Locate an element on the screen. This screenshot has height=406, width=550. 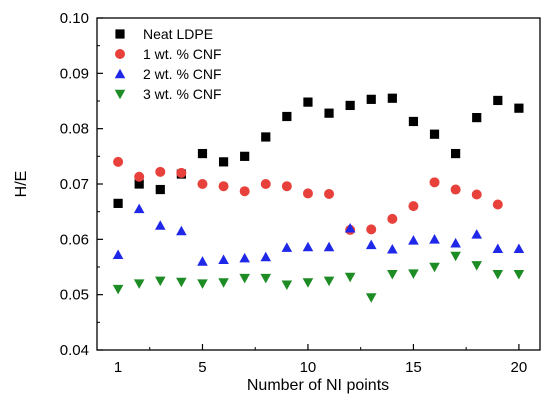
y-tick-label: 0.09 is located at coordinates (74, 73).